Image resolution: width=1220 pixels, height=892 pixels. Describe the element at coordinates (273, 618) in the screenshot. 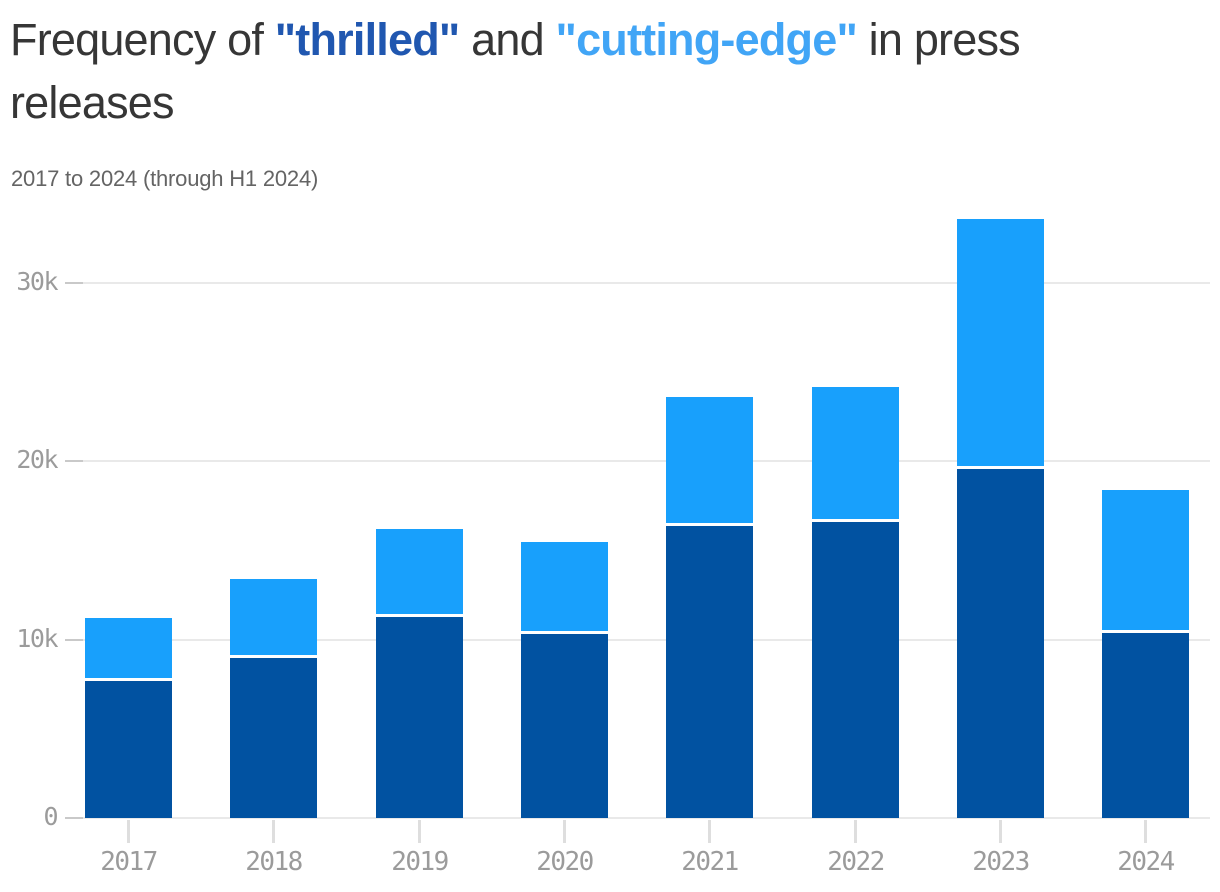

I see `bar-2018-cutting-edge-segment` at that location.